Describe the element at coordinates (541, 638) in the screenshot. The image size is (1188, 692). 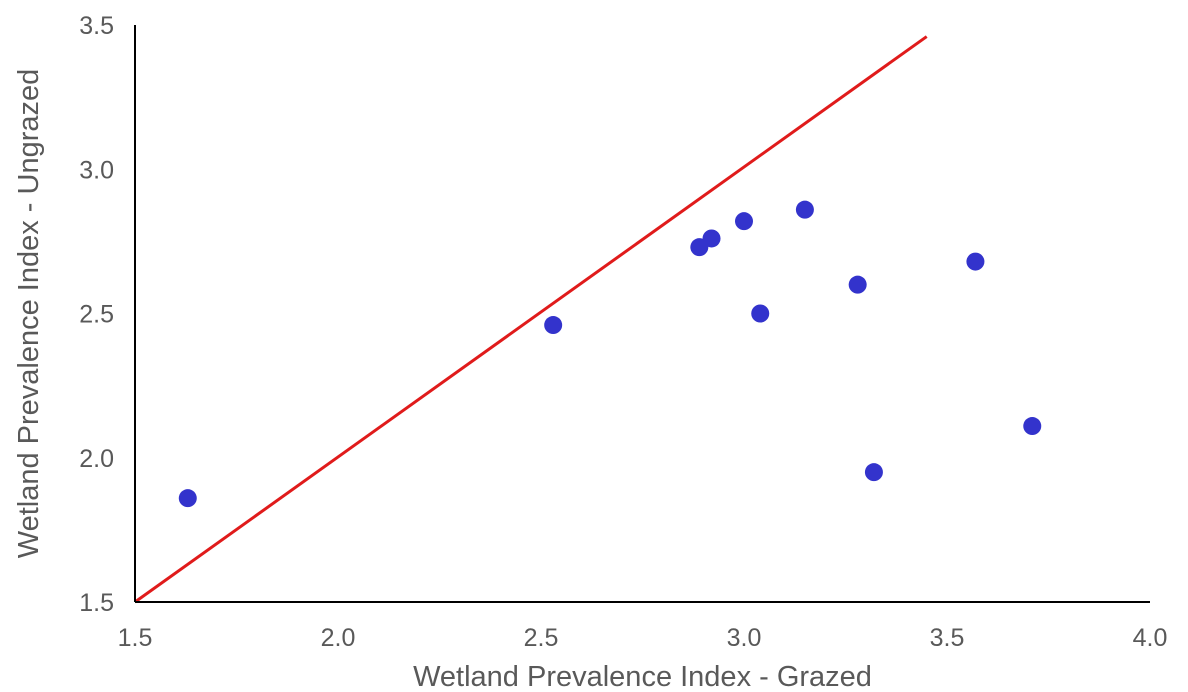
I see `x-tick-label: 2.5` at that location.